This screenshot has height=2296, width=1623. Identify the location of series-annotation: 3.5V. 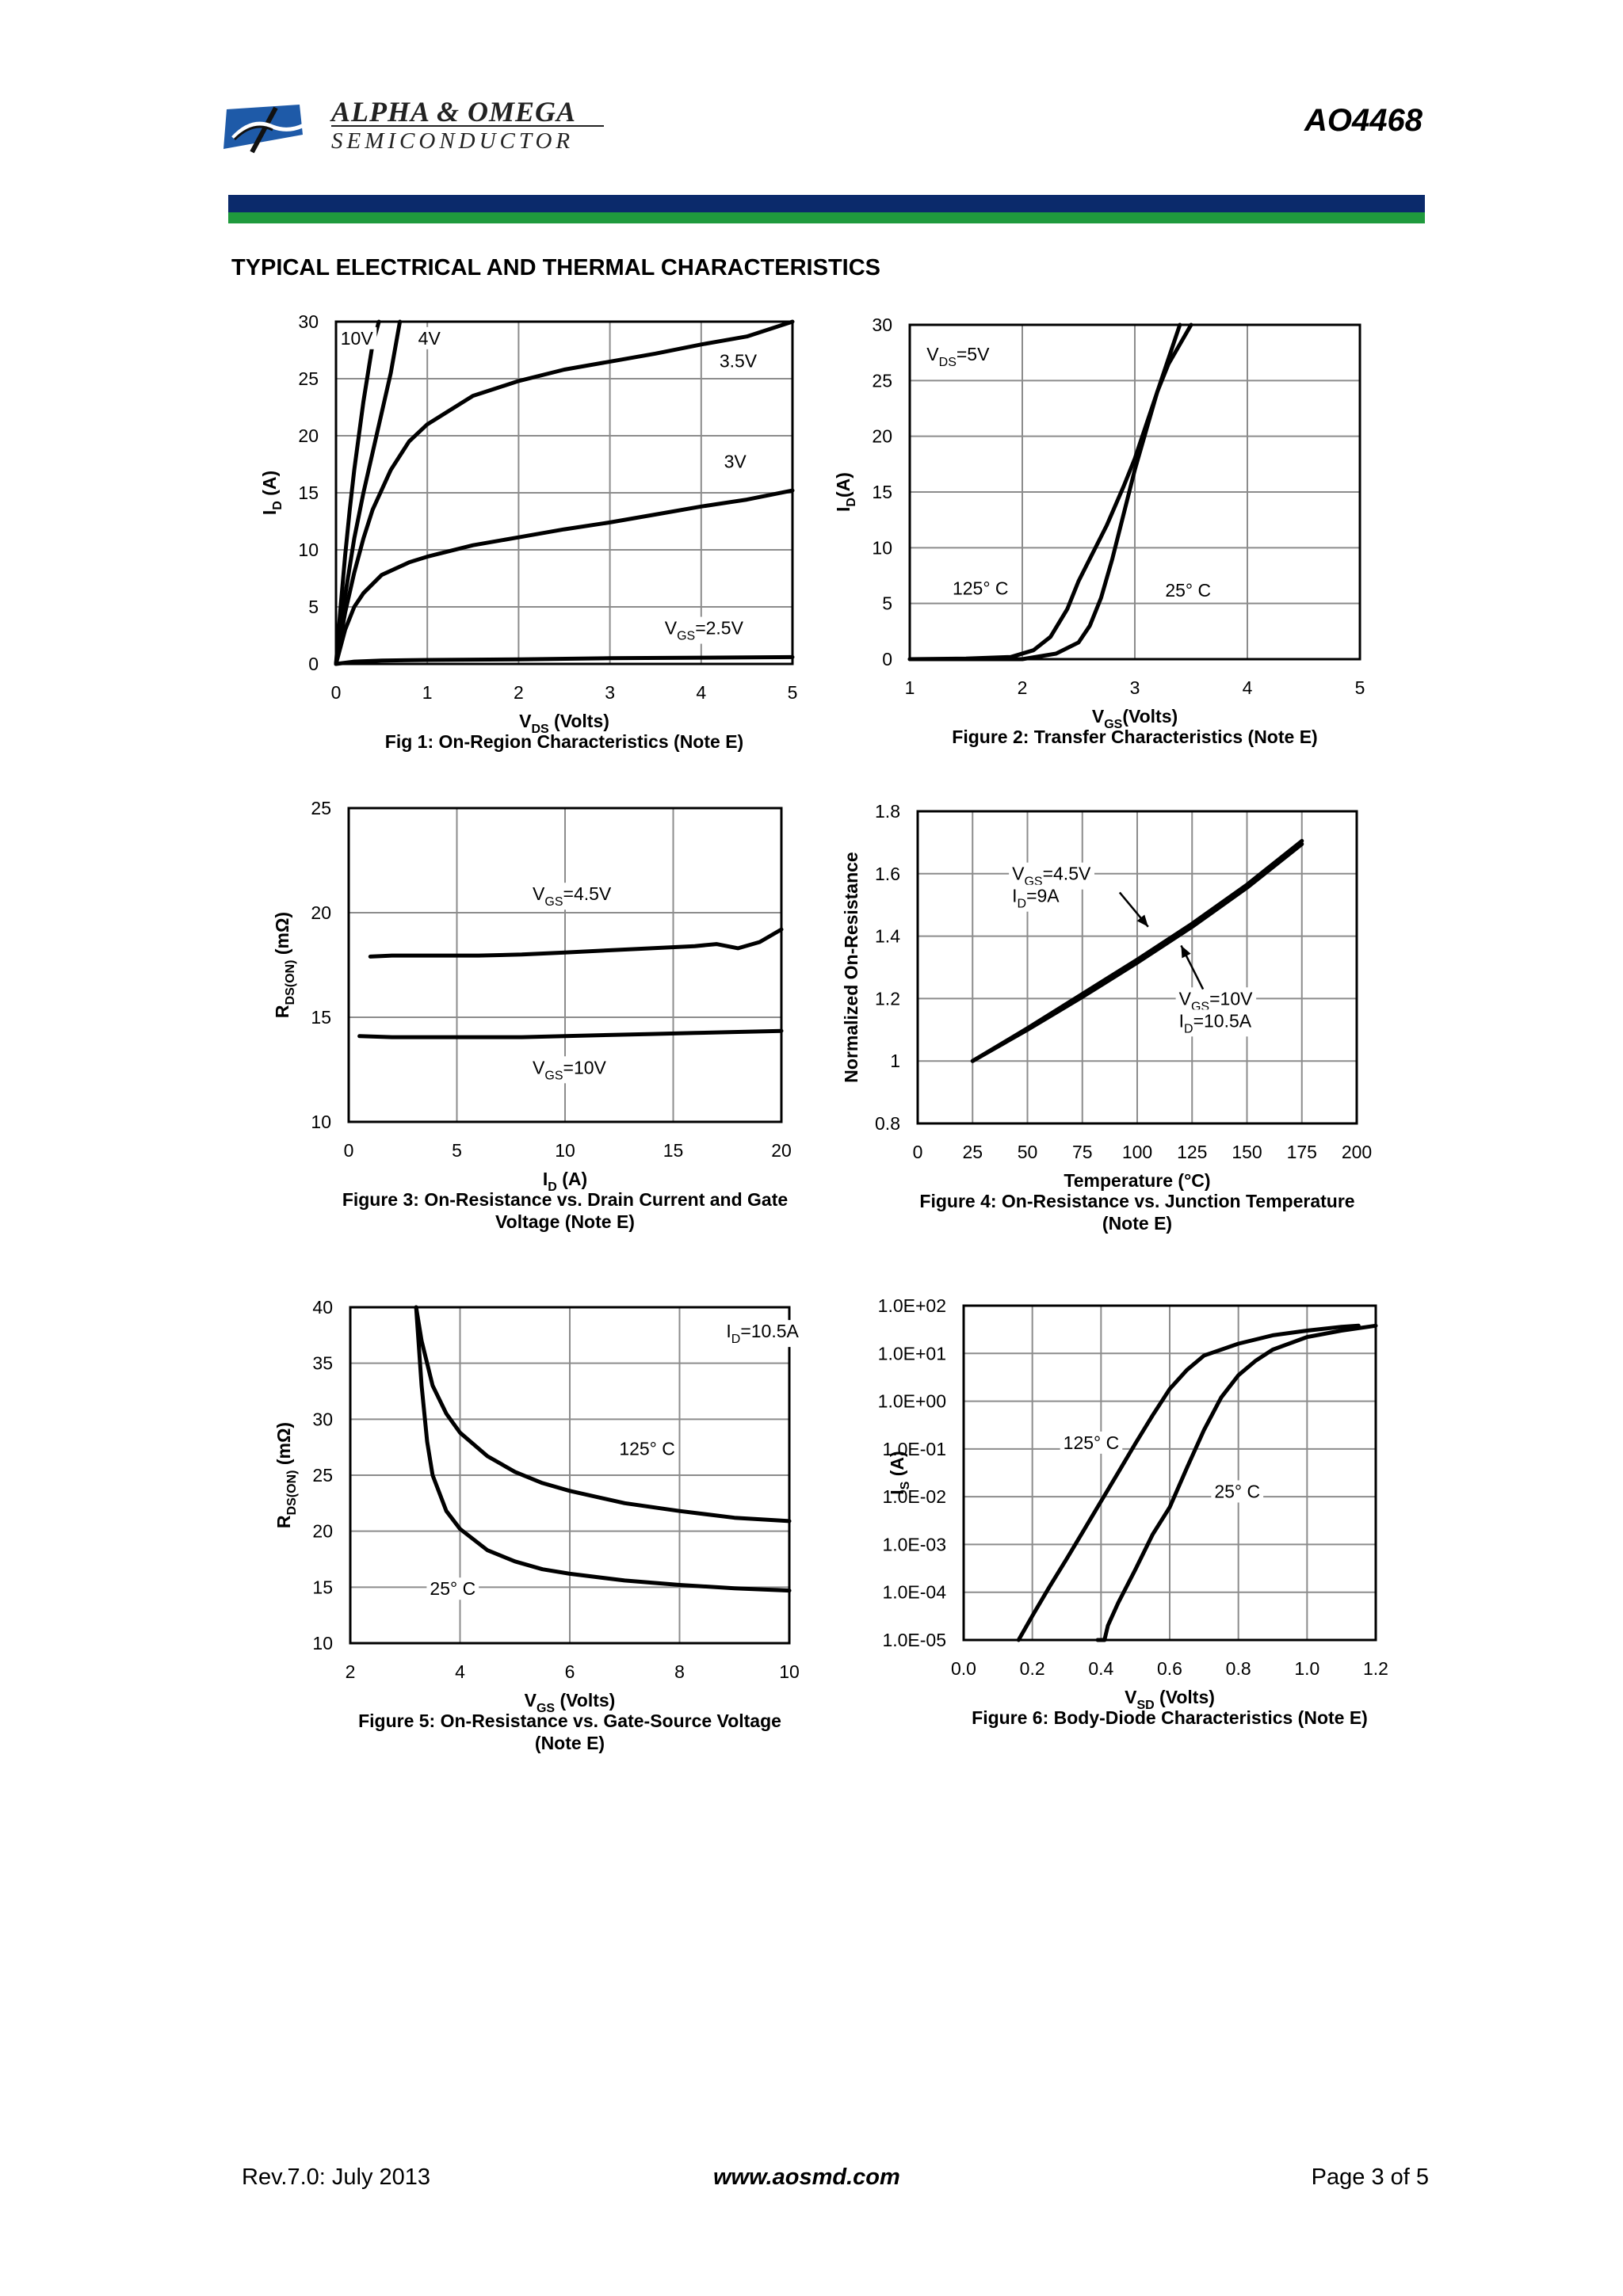
(739, 361).